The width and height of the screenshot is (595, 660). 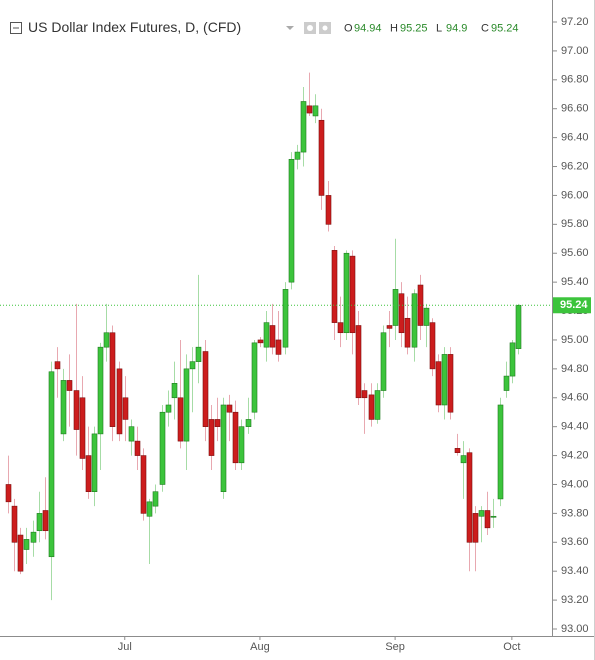 I want to click on ohlc-letter: C, so click(x=485, y=28).